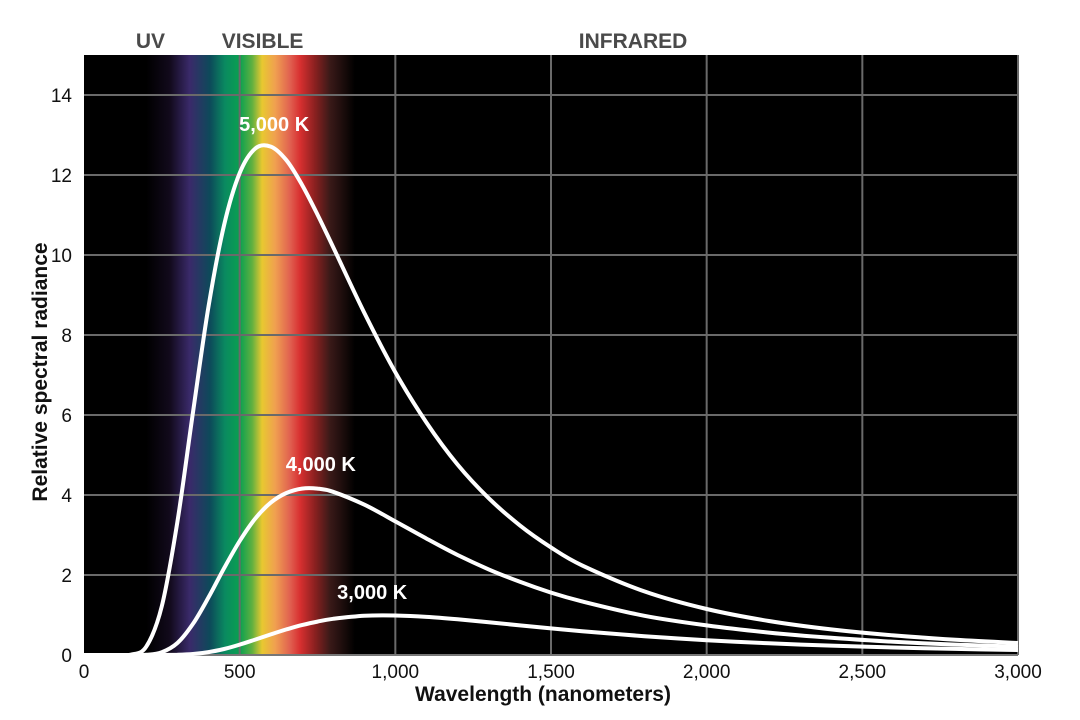 This screenshot has height=720, width=1080. Describe the element at coordinates (66, 576) in the screenshot. I see `y-tick-label: 2` at that location.